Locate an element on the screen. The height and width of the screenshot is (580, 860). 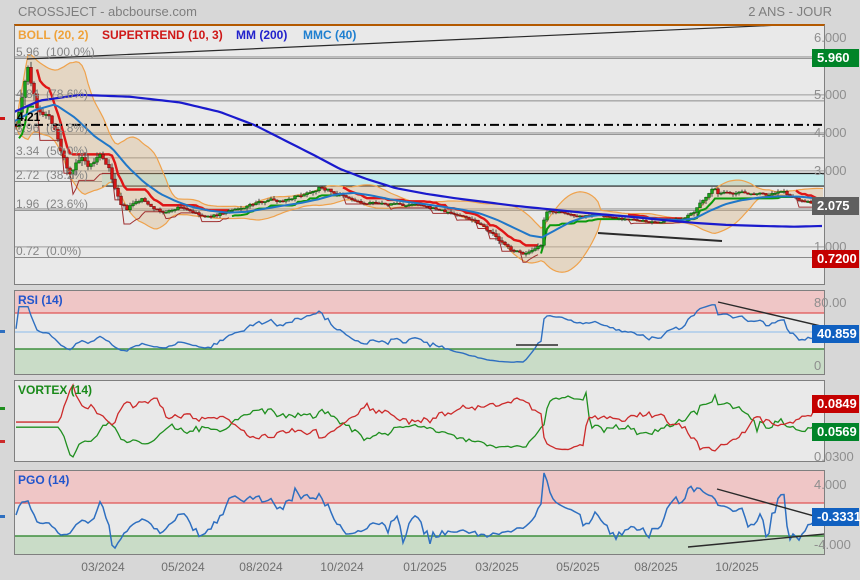
pgo-chart-canvas is located at coordinates (419, 512).